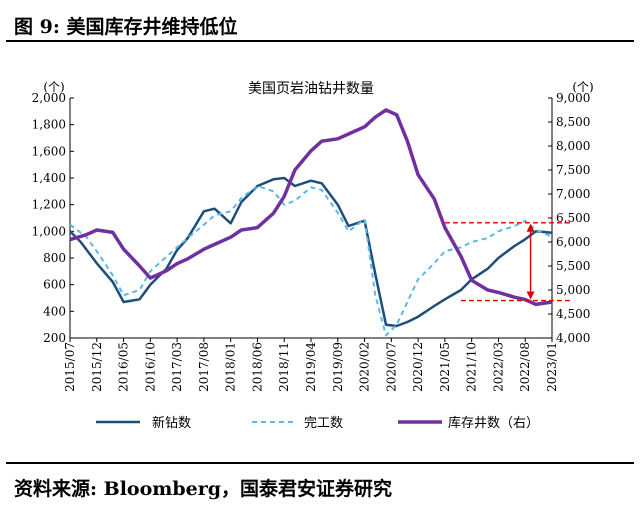 This screenshot has width=640, height=507. I want to click on y-left-tick-label: 2,000, so click(49, 98).